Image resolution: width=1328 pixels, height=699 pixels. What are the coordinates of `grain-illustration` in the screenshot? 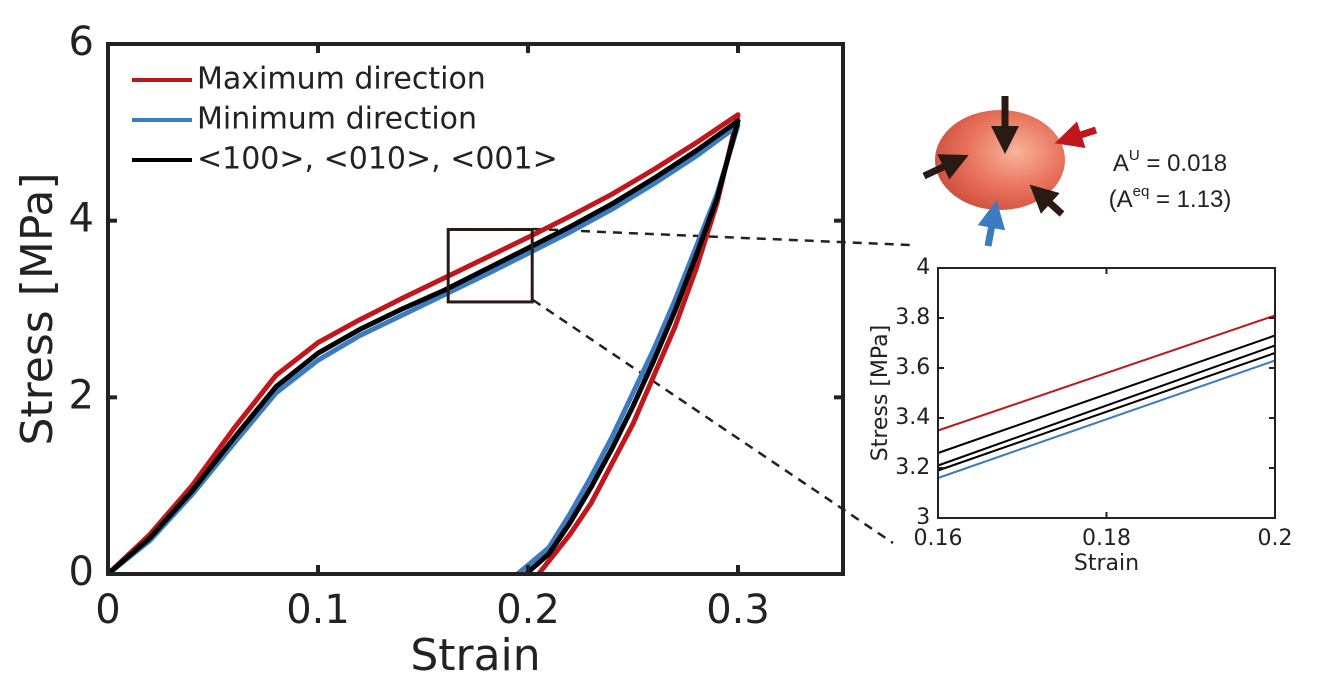 It's located at (1010, 171).